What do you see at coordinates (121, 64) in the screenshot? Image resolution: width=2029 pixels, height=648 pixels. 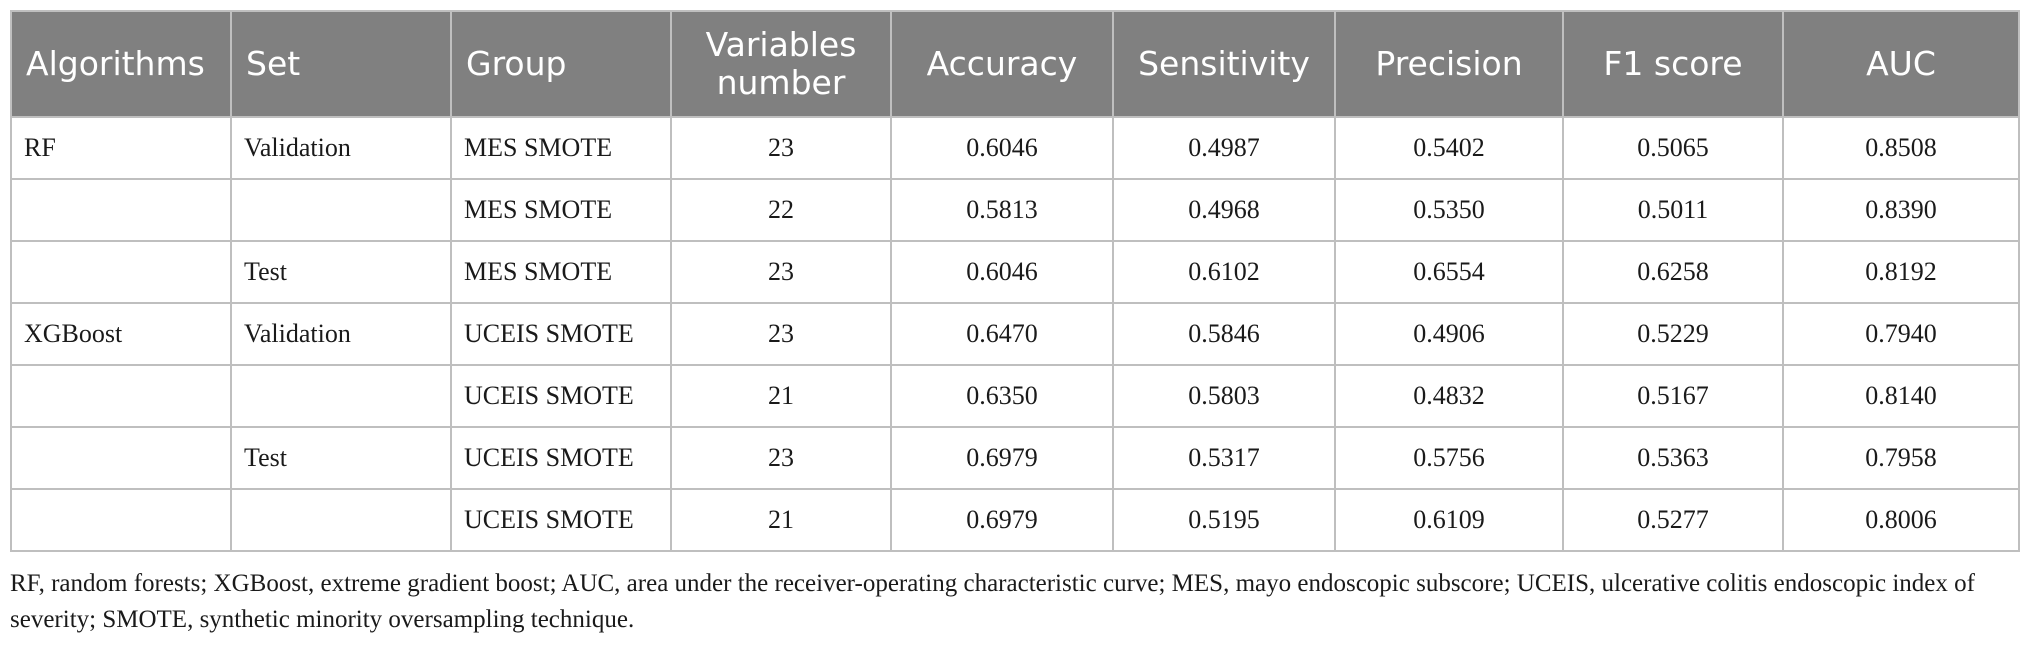 I see `header-algorithms: Algorithms` at bounding box center [121, 64].